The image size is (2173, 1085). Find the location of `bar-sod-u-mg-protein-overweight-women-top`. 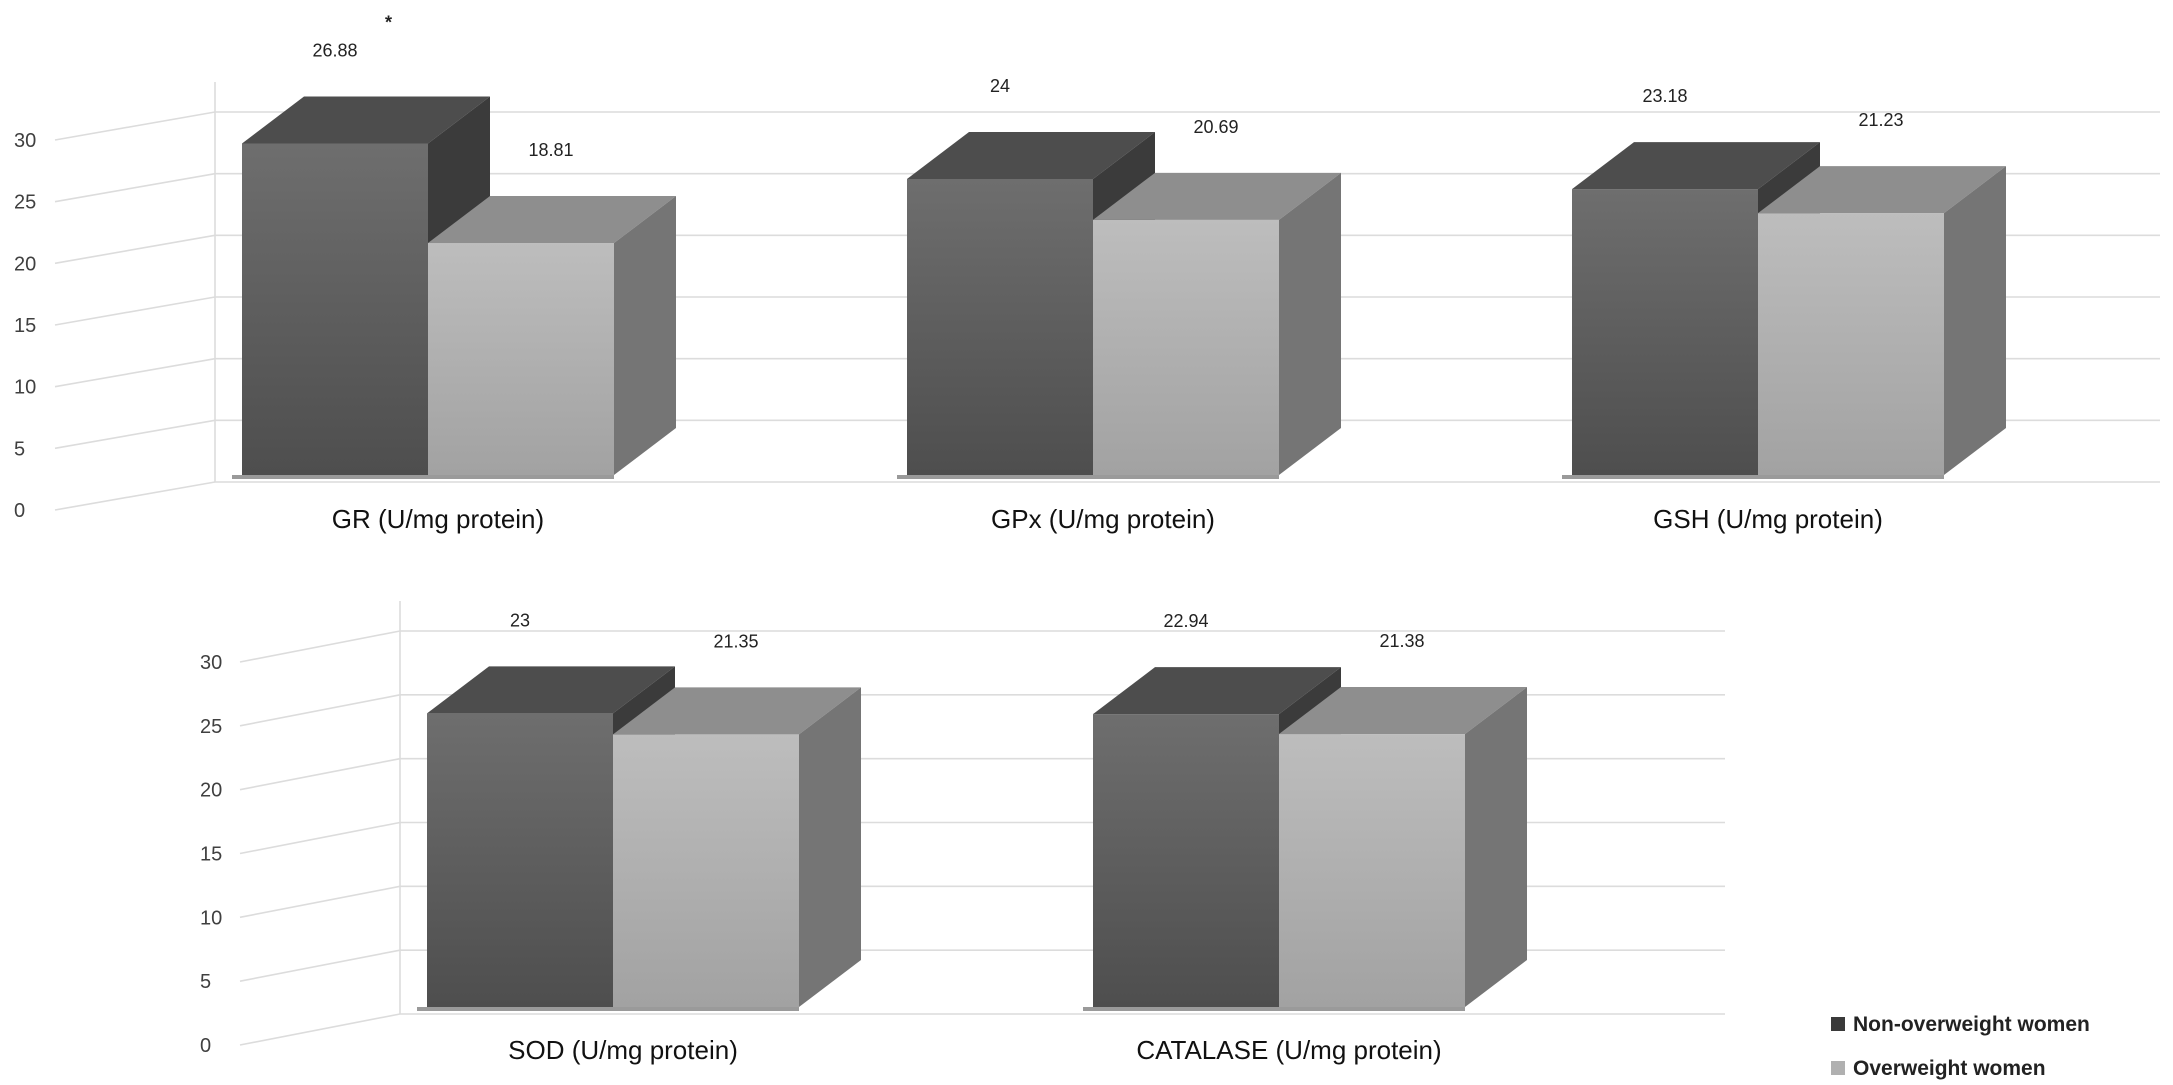

bar-sod-u-mg-protein-overweight-women-top is located at coordinates (737, 711).